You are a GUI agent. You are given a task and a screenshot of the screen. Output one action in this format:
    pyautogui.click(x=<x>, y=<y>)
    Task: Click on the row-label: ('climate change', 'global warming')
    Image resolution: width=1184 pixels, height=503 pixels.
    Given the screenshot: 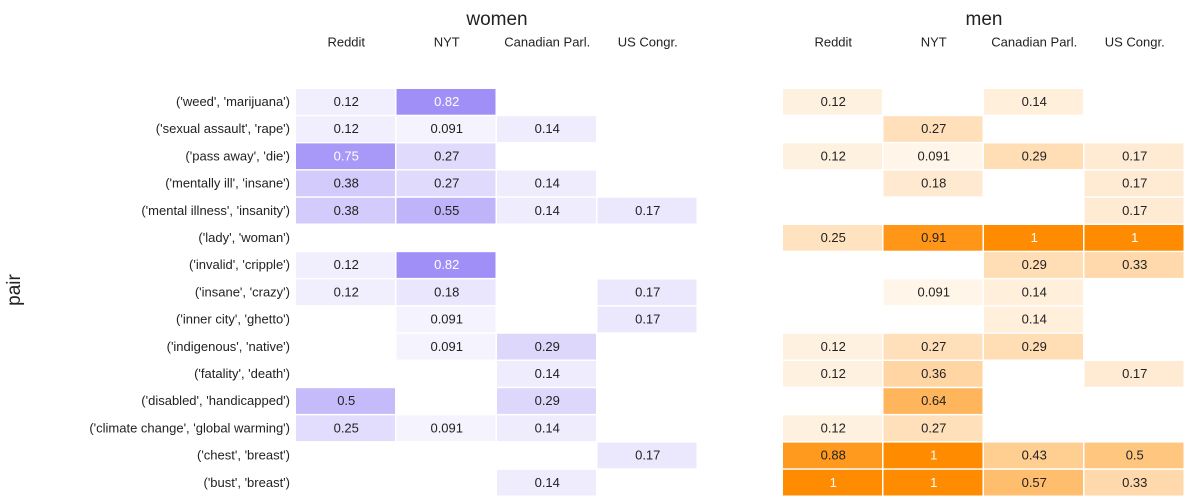 What is the action you would take?
    pyautogui.click(x=189, y=427)
    